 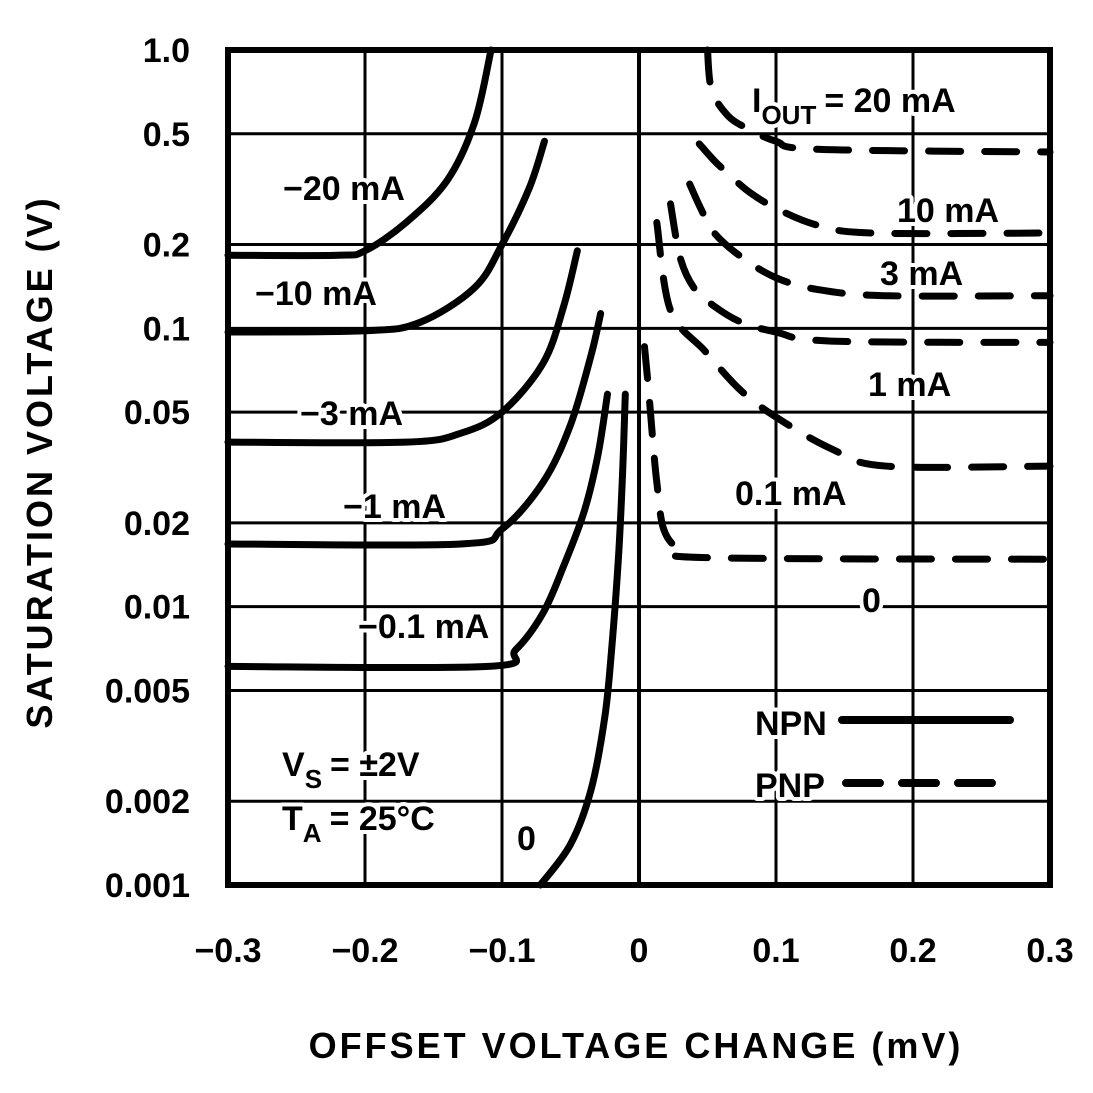 I want to click on npn-curve-label: 0, so click(x=526, y=839).